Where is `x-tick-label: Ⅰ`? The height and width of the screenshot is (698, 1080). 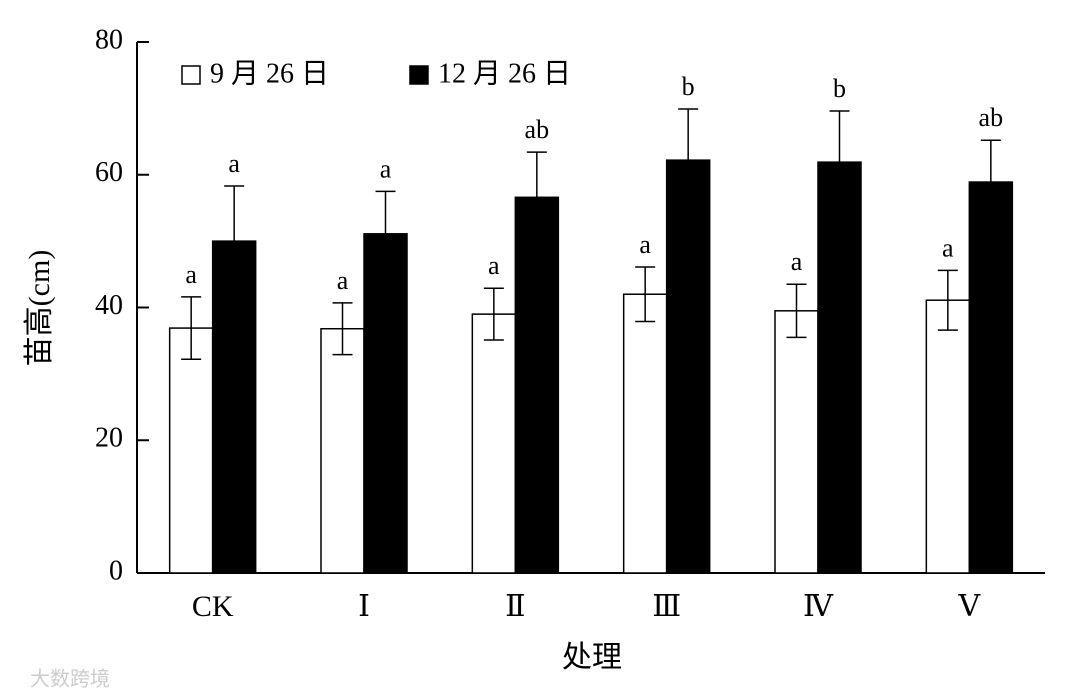
x-tick-label: Ⅰ is located at coordinates (364, 606).